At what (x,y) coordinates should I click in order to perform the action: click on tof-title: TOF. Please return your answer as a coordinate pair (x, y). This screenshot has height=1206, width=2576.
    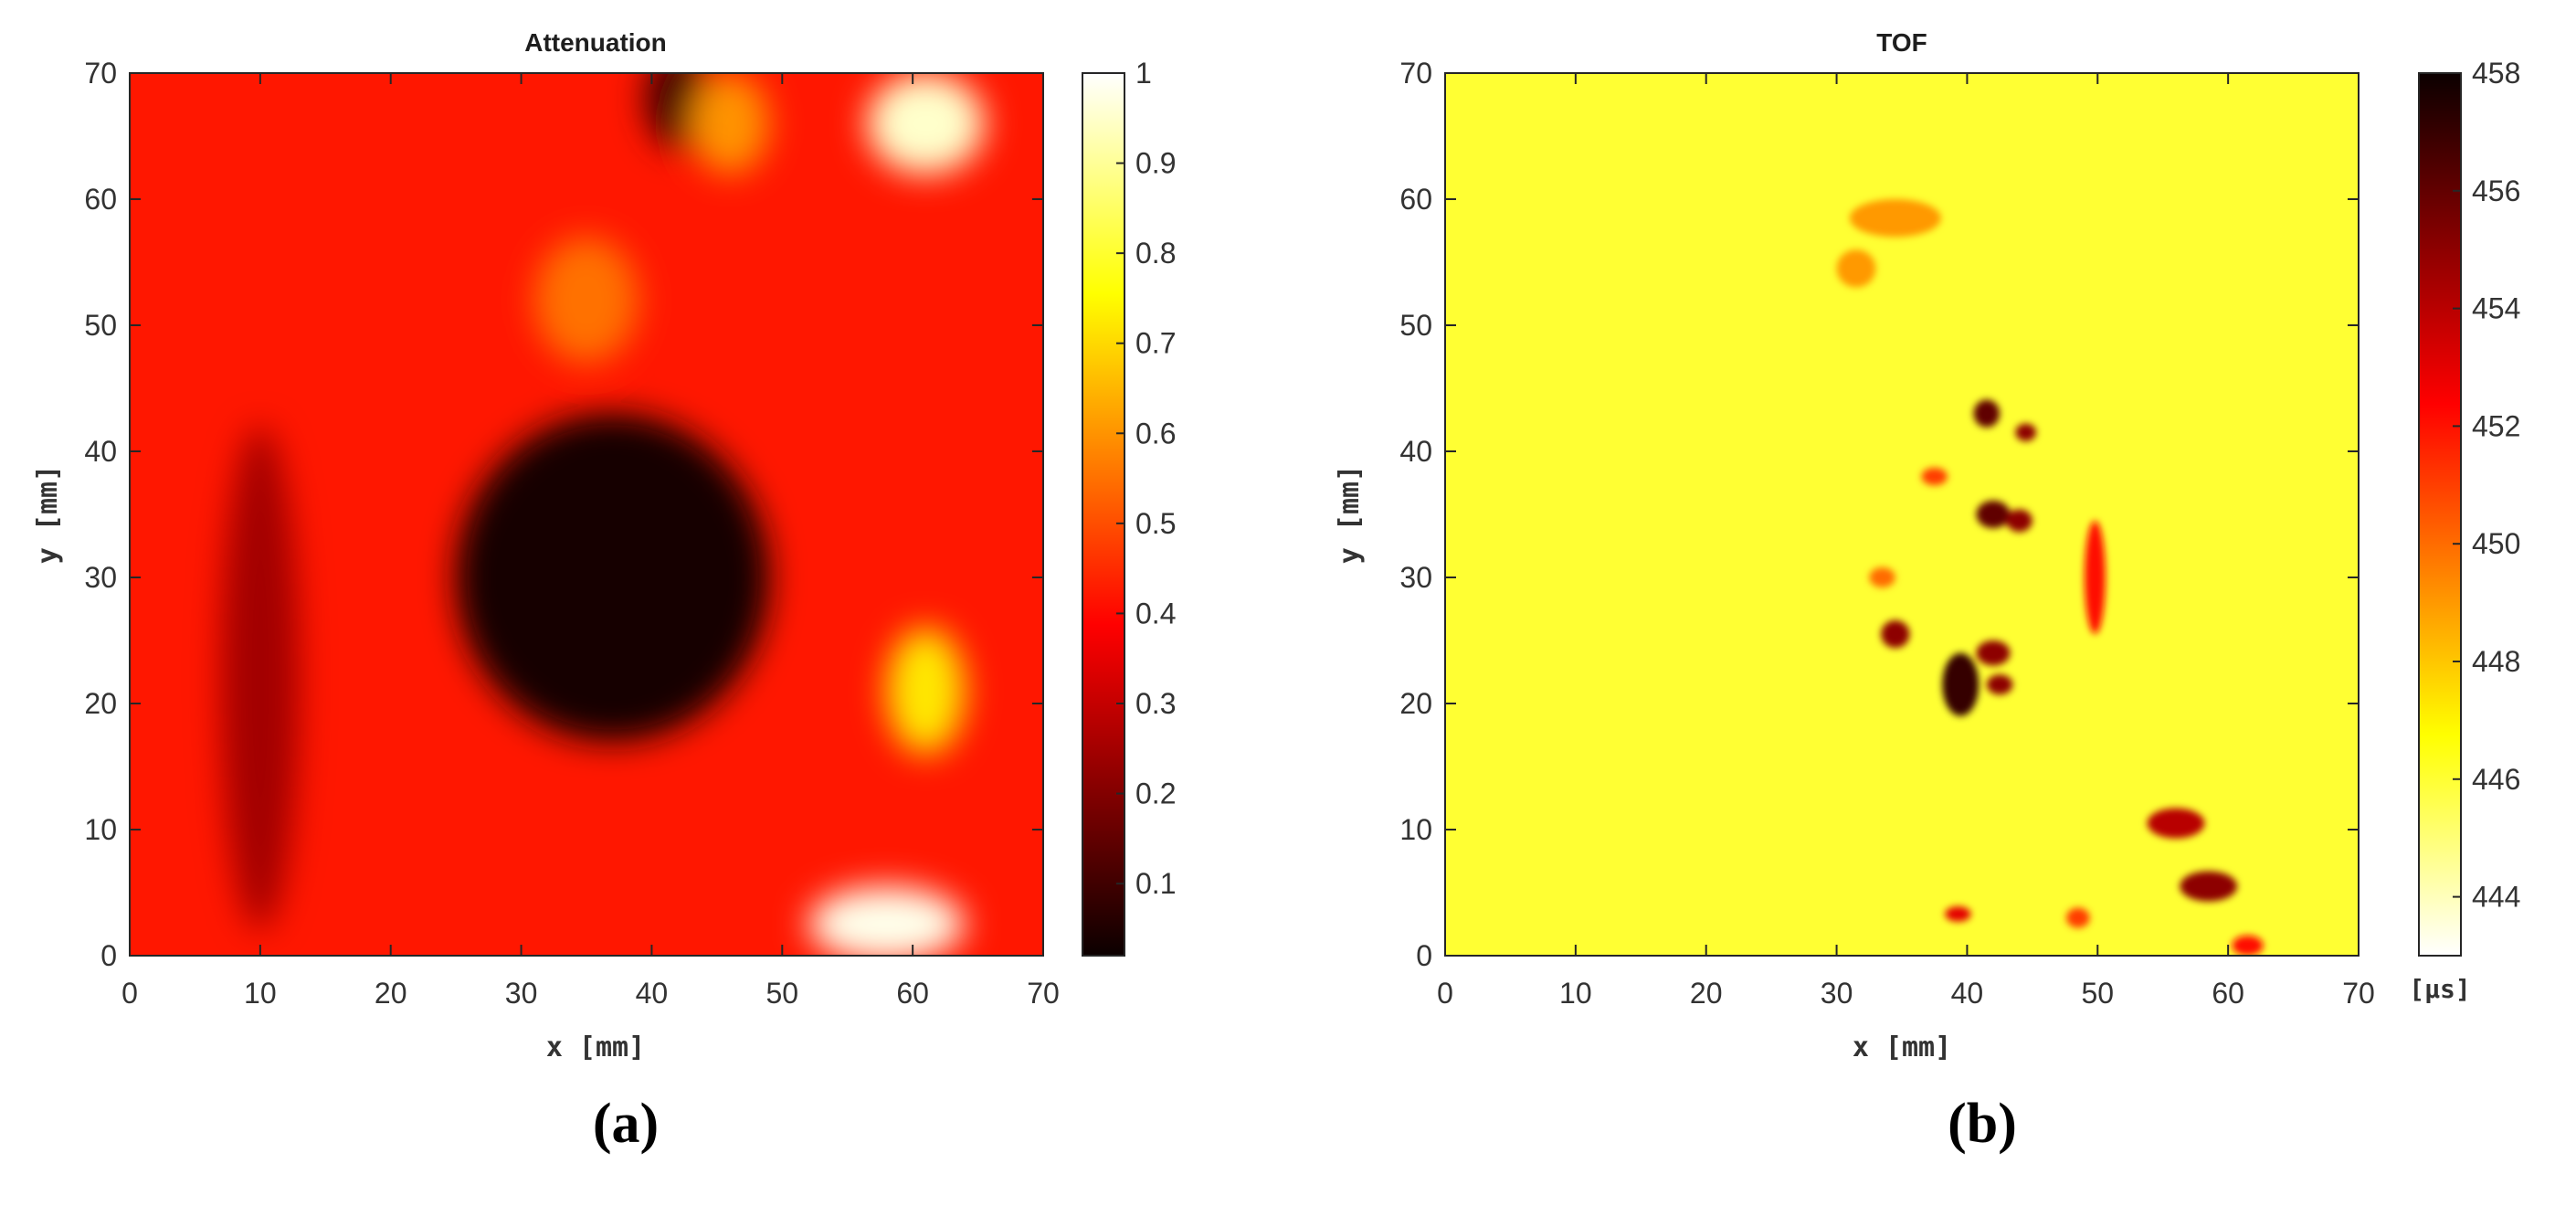
    Looking at the image, I should click on (1902, 42).